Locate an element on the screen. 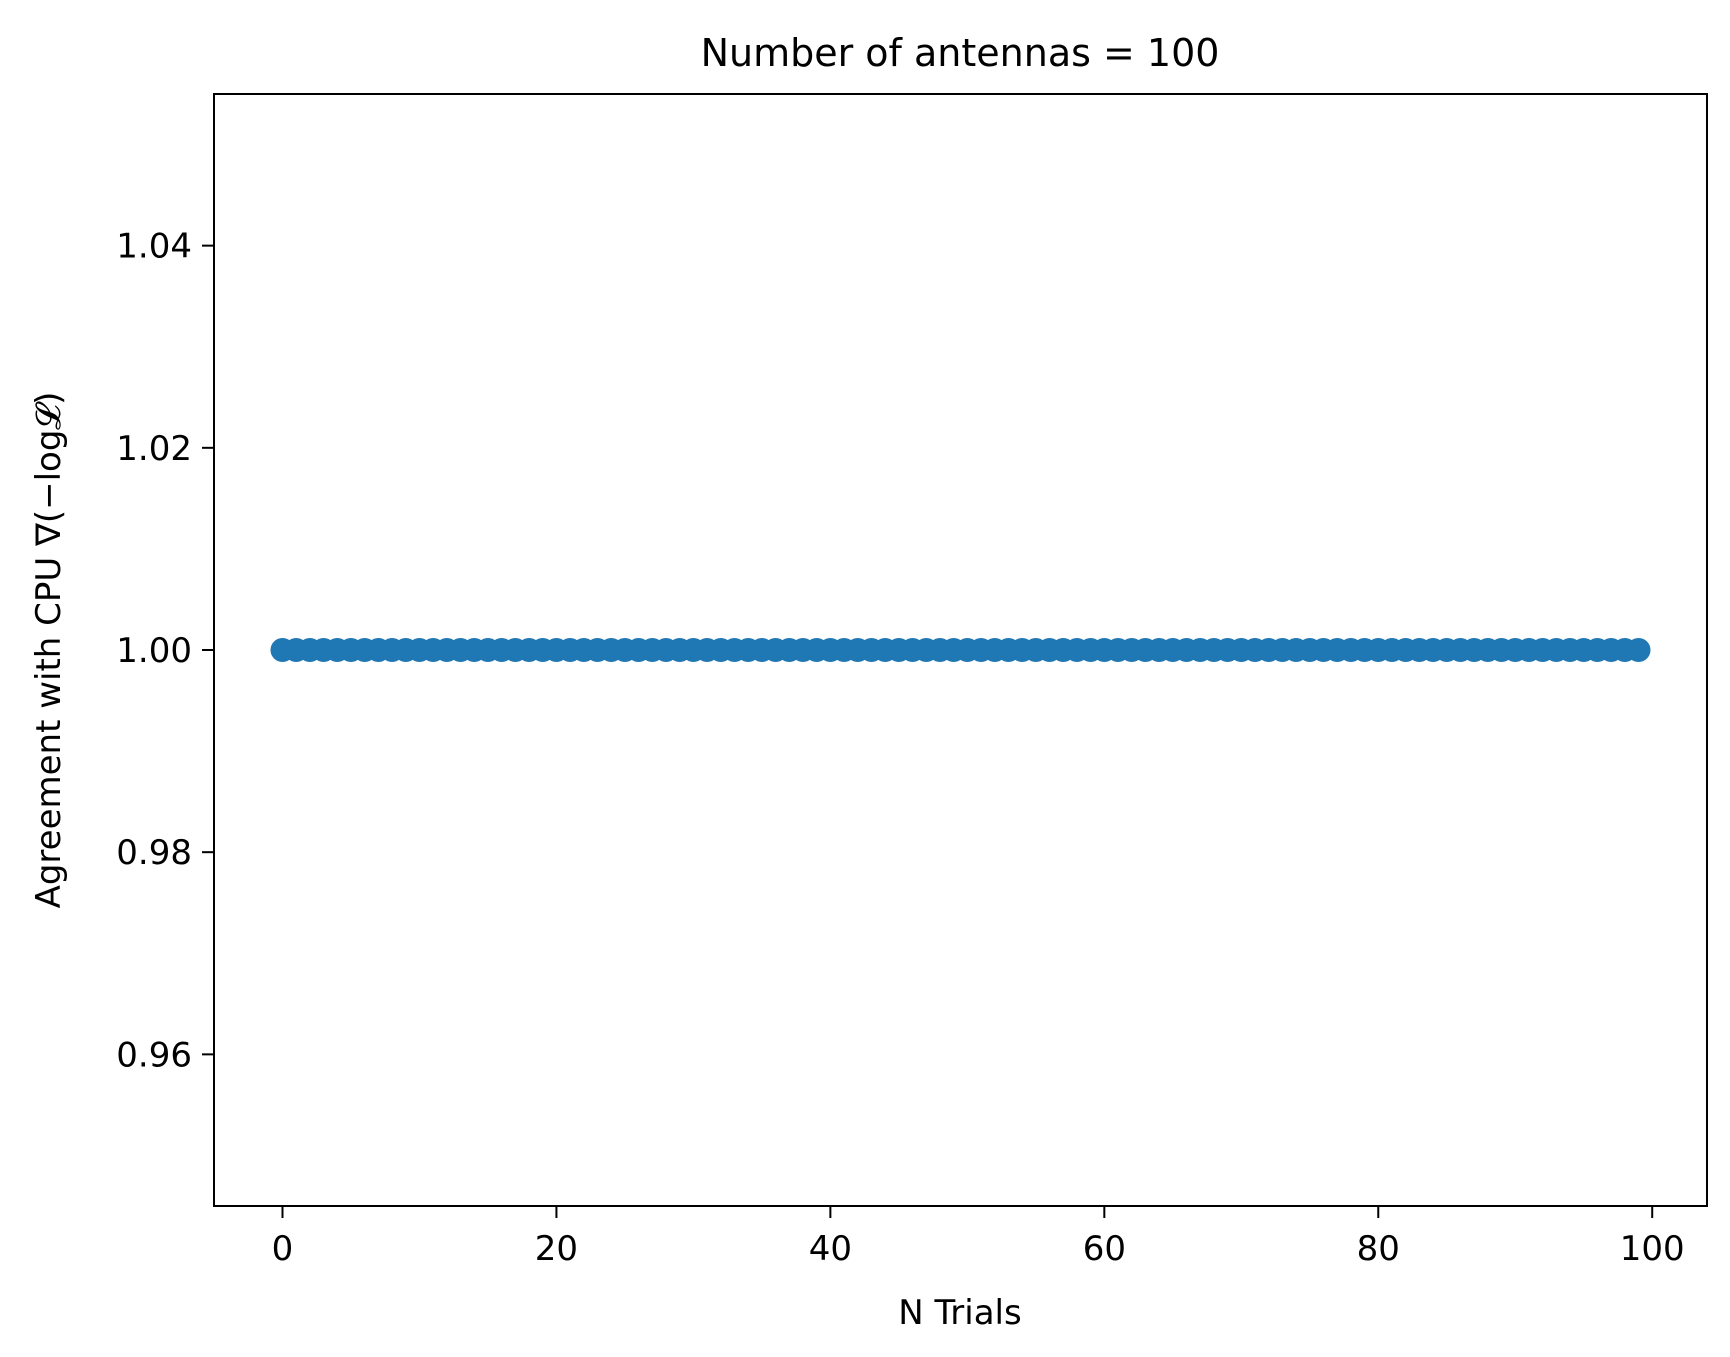 The height and width of the screenshot is (1357, 1730). y-tick-label: 0.96 is located at coordinates (154, 1055).